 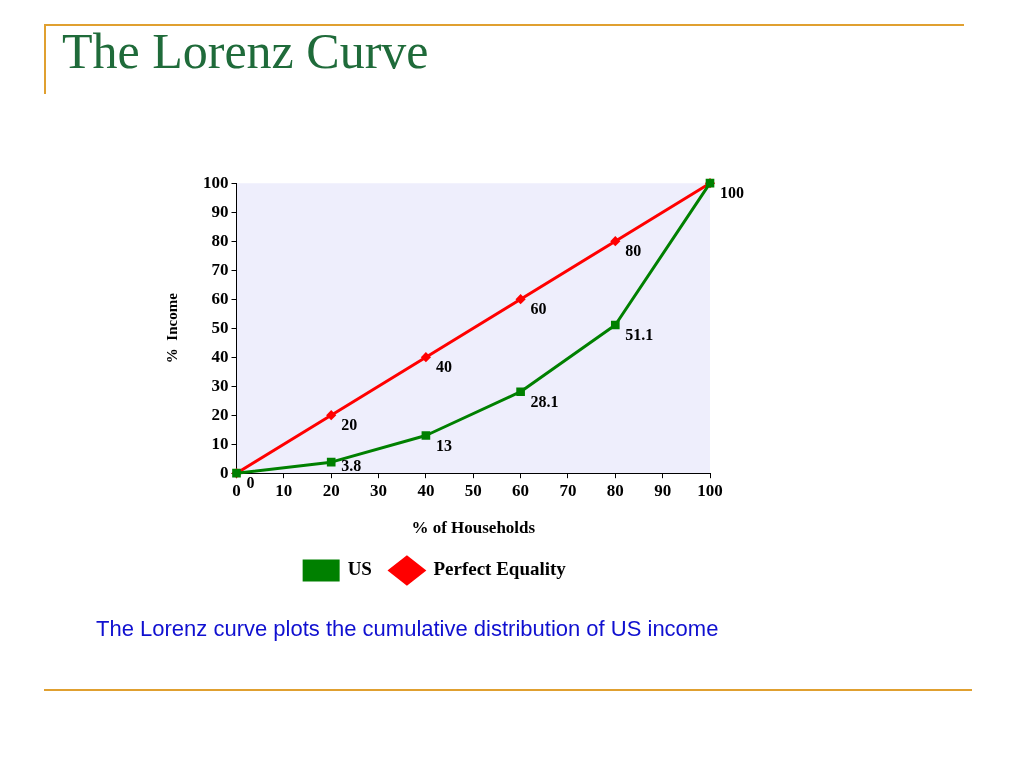 What do you see at coordinates (284, 490) in the screenshot?
I see `x-tick-label: 10` at bounding box center [284, 490].